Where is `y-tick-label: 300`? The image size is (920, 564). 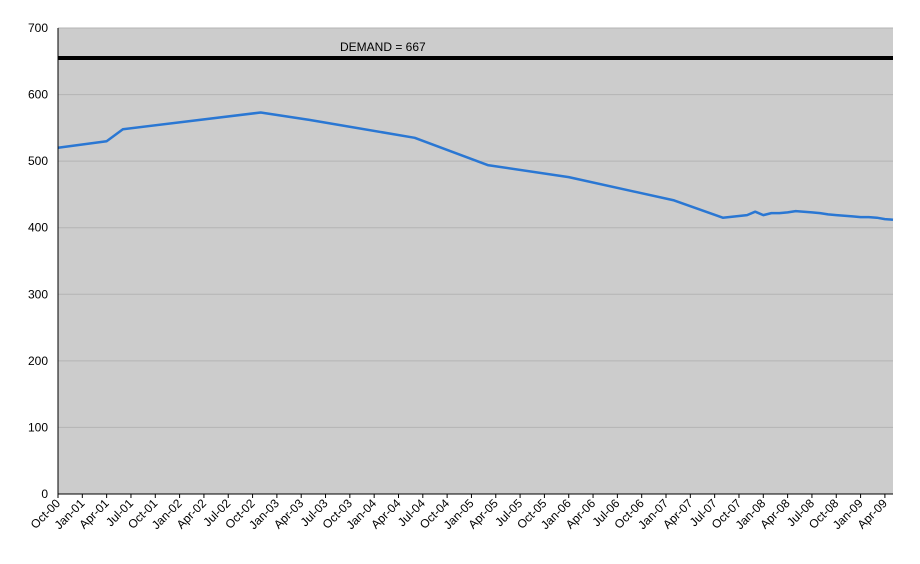
y-tick-label: 300 is located at coordinates (38, 294).